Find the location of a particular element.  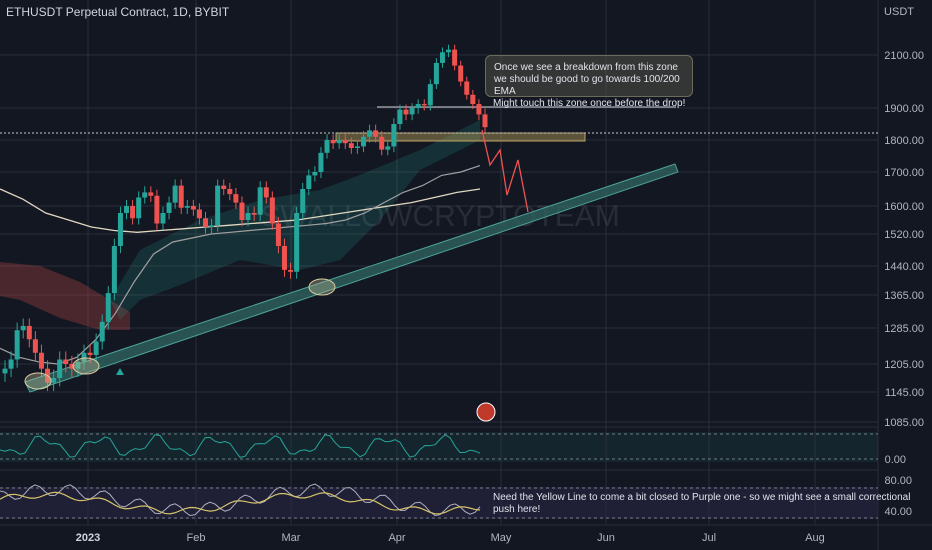

flag-icon is located at coordinates (486, 412).